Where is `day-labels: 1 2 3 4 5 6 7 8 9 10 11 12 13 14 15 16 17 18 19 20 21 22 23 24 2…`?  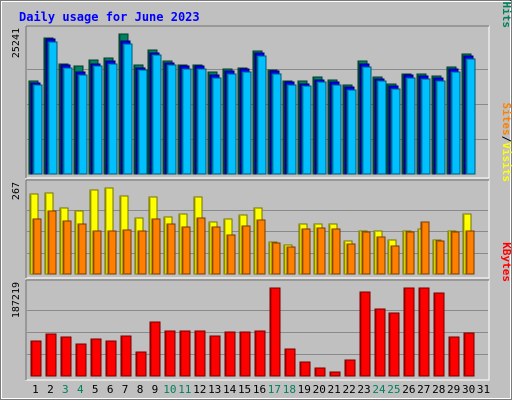 day-labels: 1 2 3 4 5 6 7 8 9 10 11 12 13 14 15 16 17 18 19 20 21 22 23 24 2… is located at coordinates (261, 389).